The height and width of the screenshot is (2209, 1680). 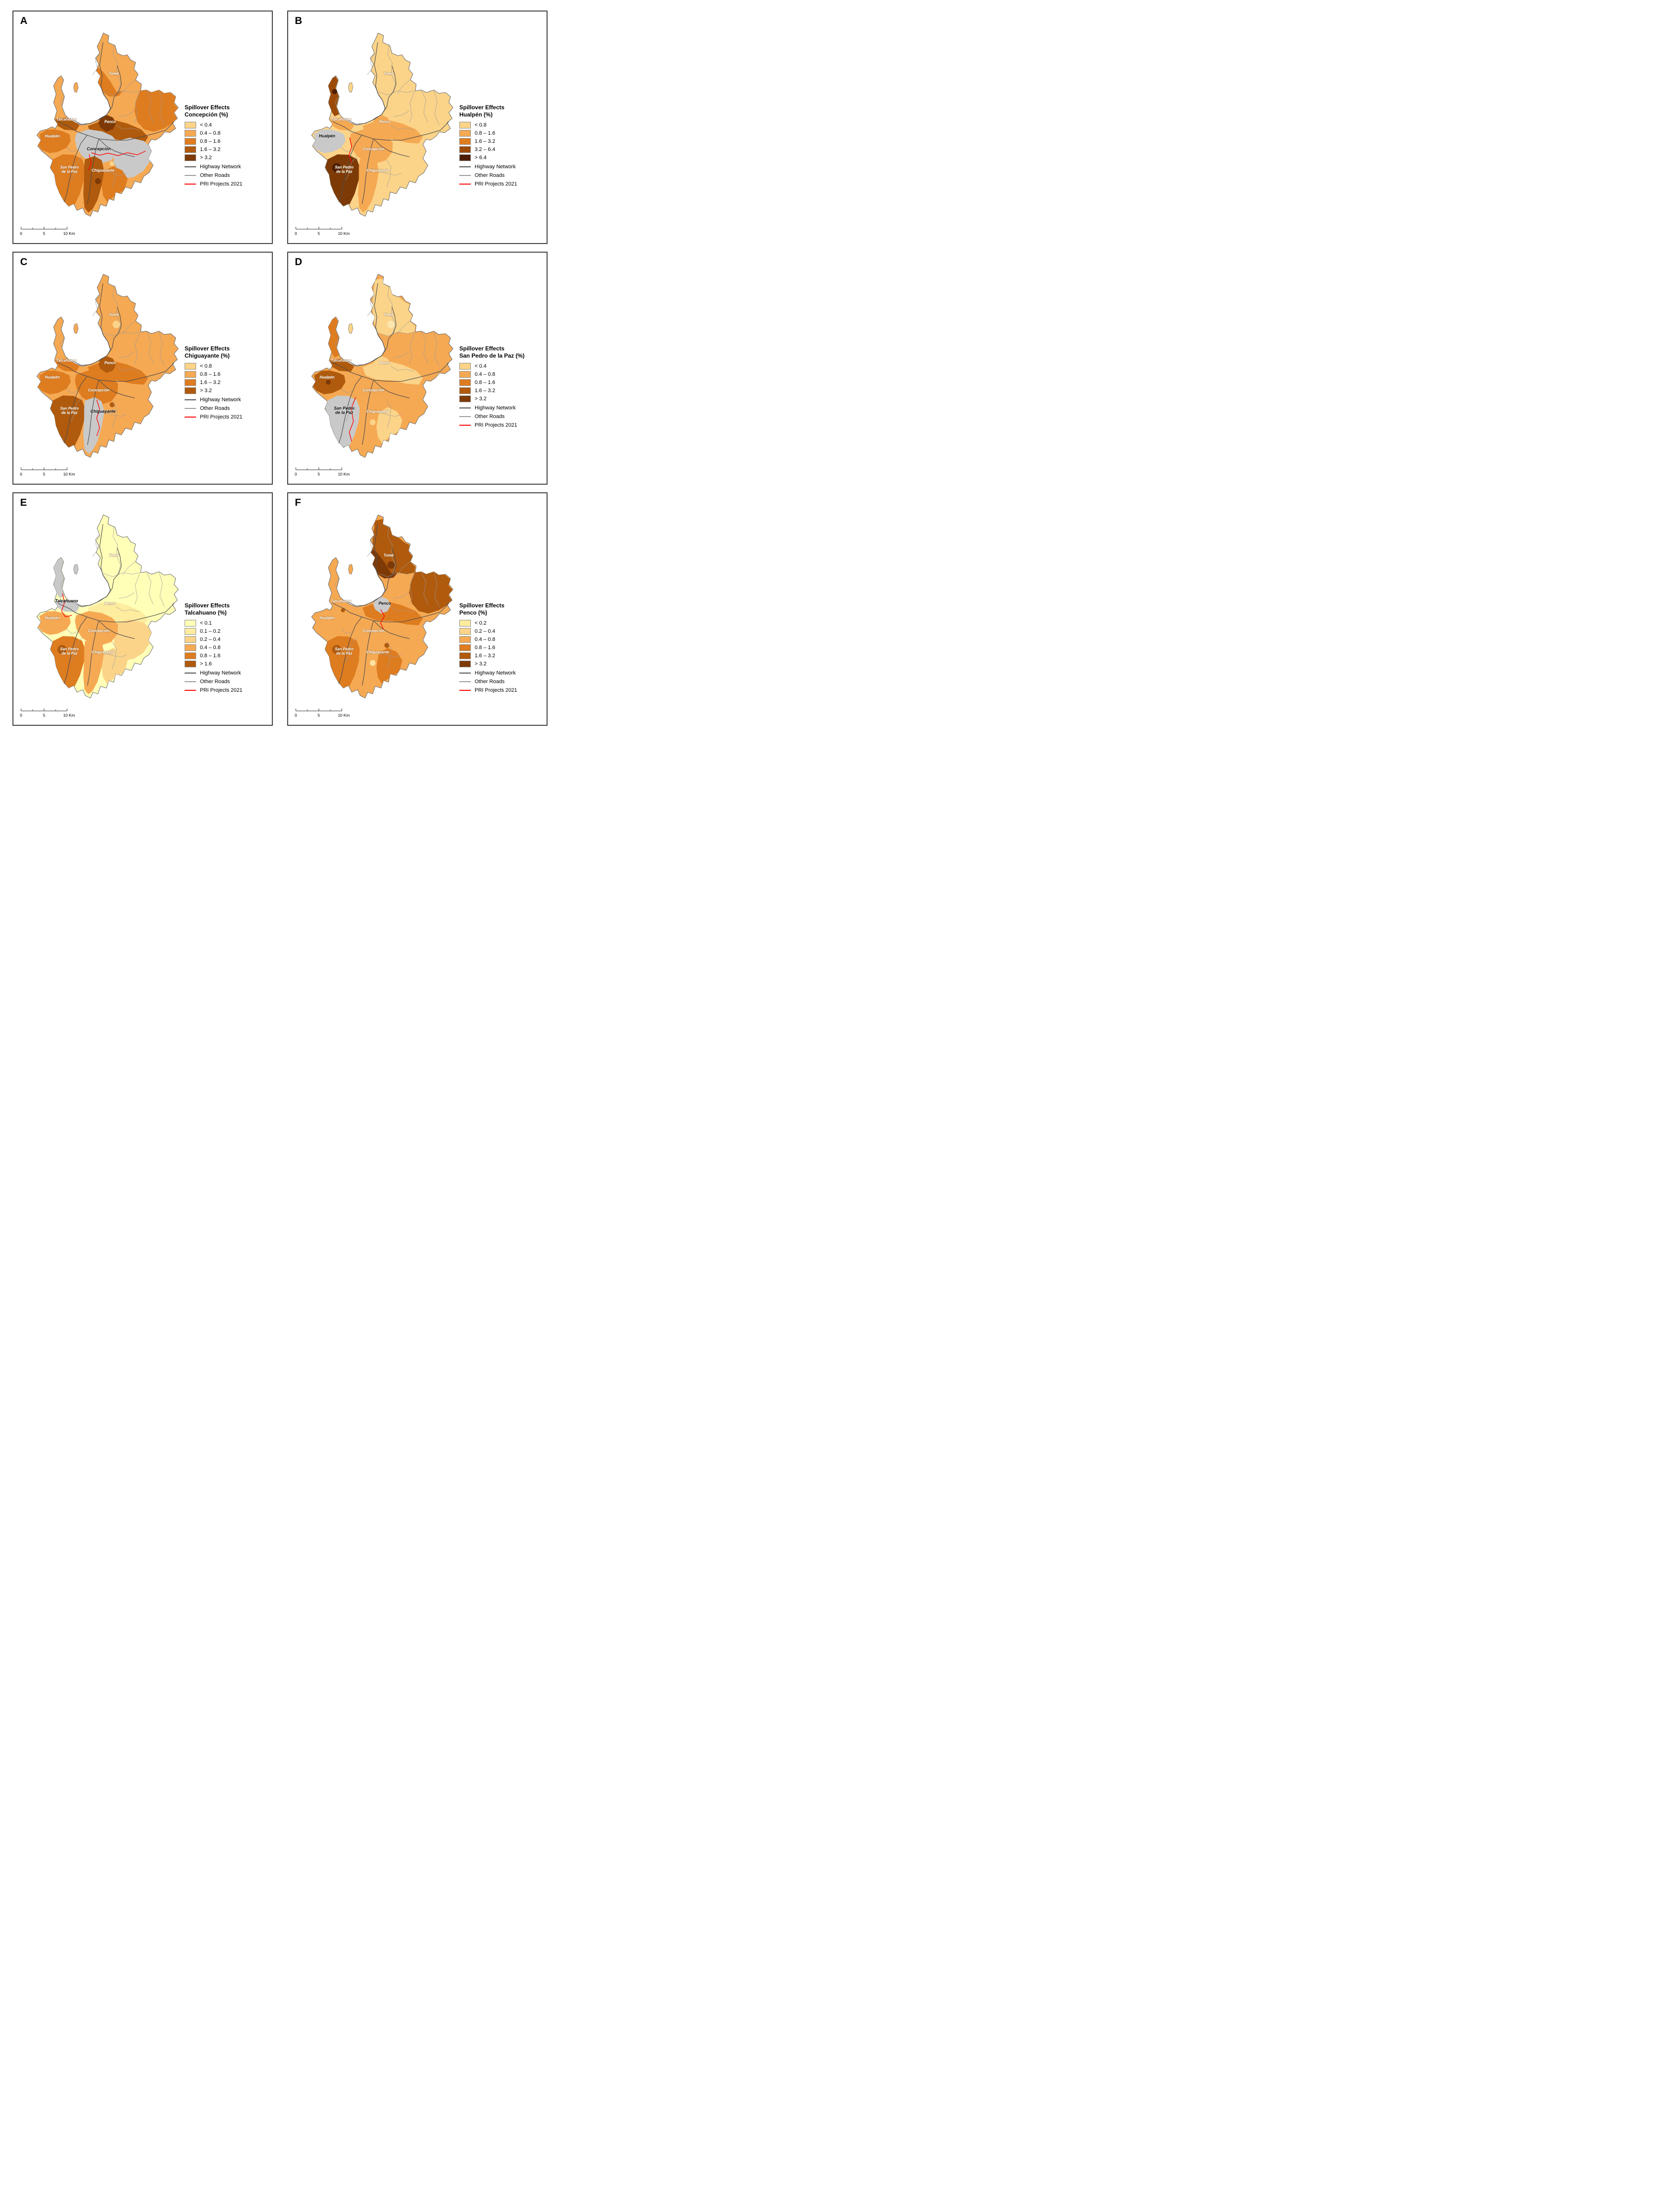 I want to click on legend-class-label: > 6.4, so click(x=481, y=158).